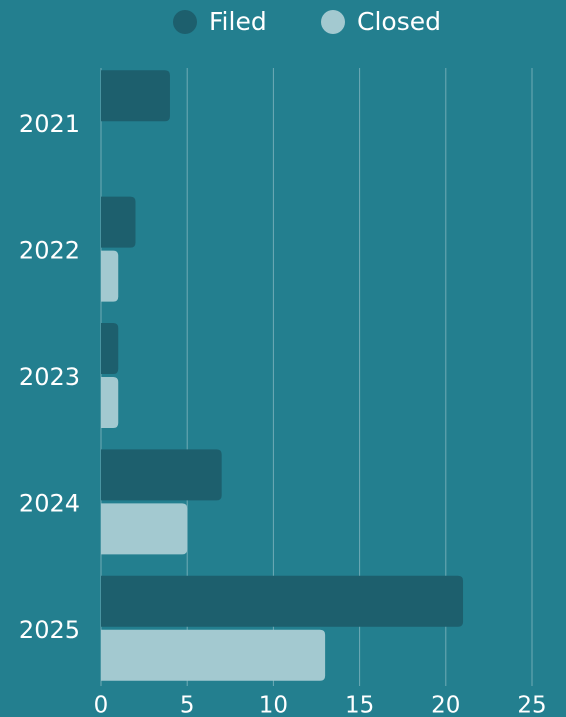 The height and width of the screenshot is (717, 566). I want to click on x-tick-label: 15, so click(359, 705).